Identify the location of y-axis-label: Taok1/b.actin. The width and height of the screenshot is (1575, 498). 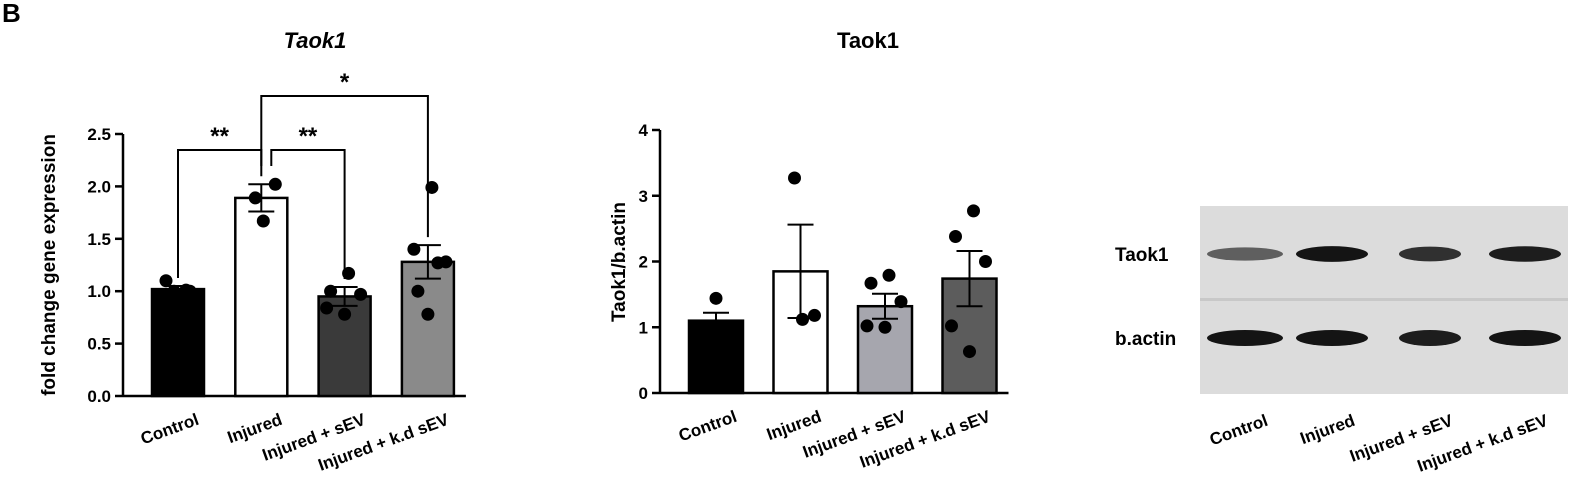
(619, 262).